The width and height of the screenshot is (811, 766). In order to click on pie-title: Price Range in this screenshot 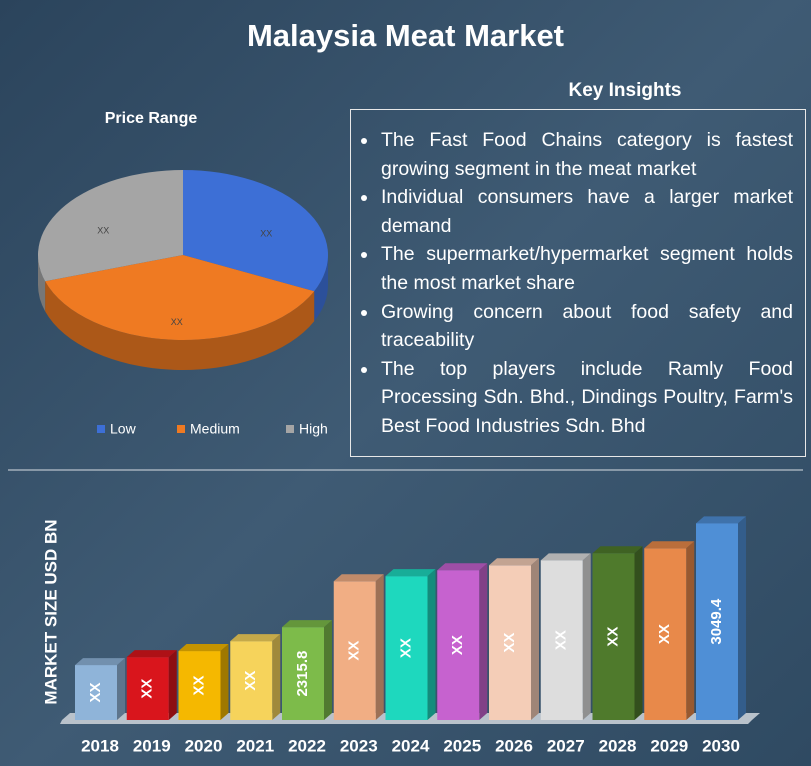, I will do `click(151, 118)`.